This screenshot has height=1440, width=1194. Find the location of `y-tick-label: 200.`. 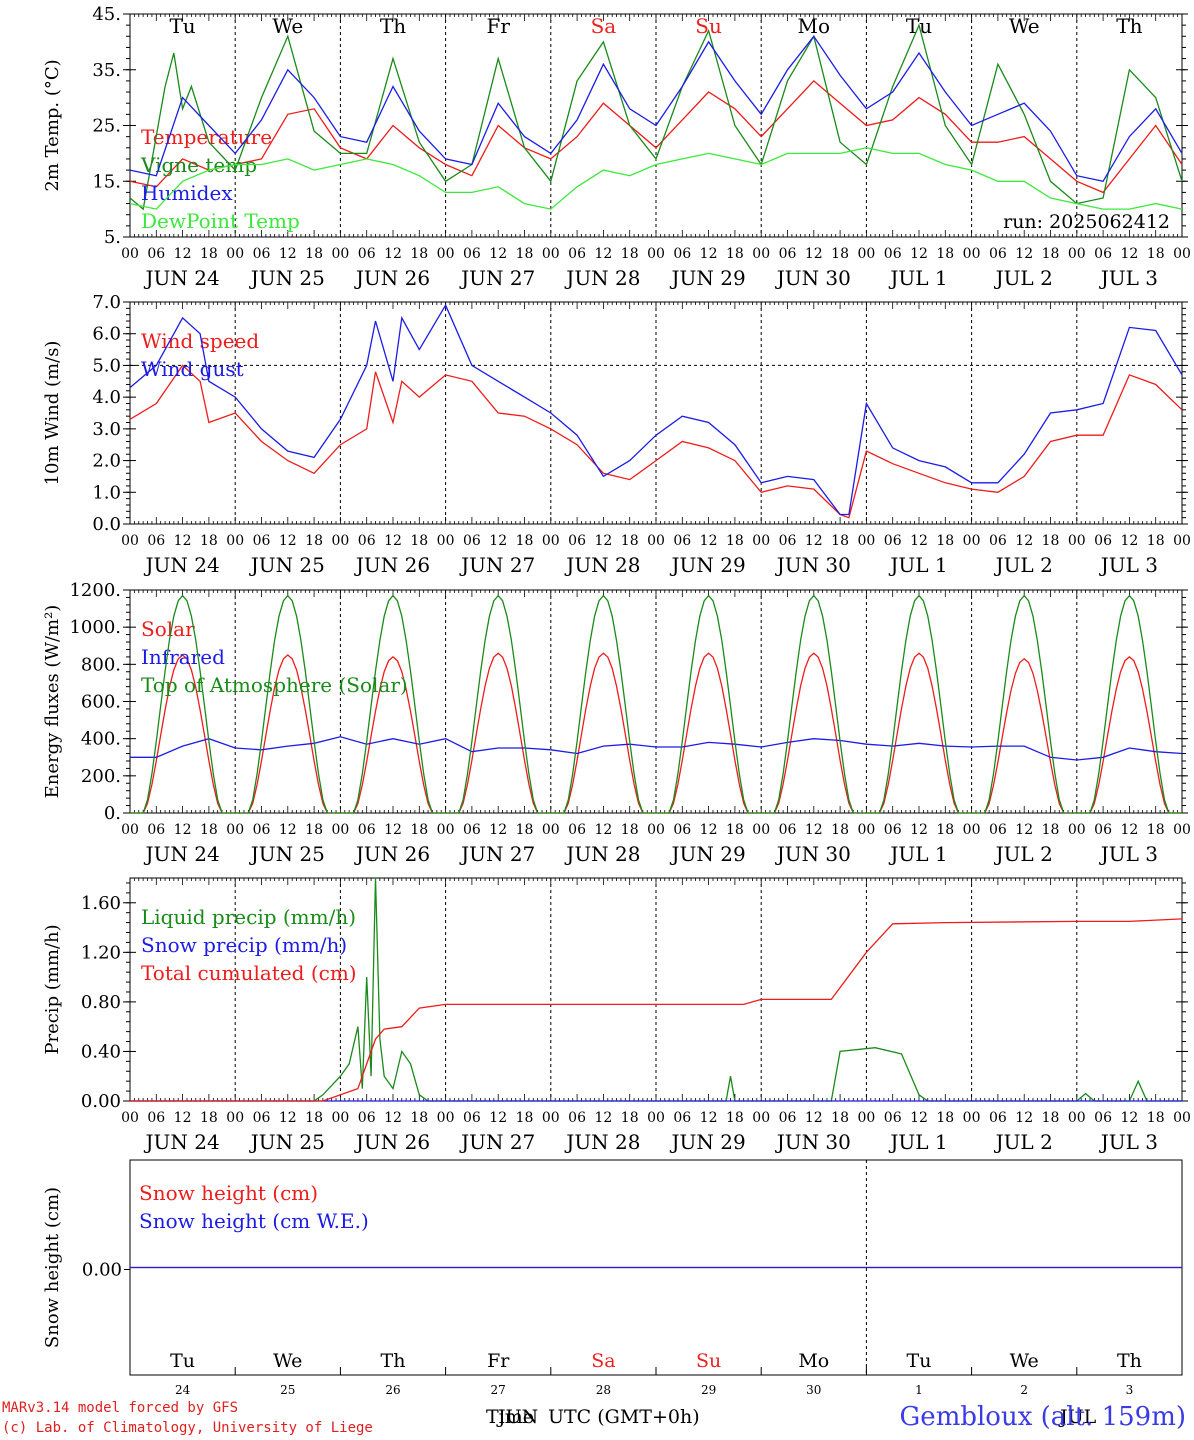

y-tick-label: 200. is located at coordinates (101, 776).